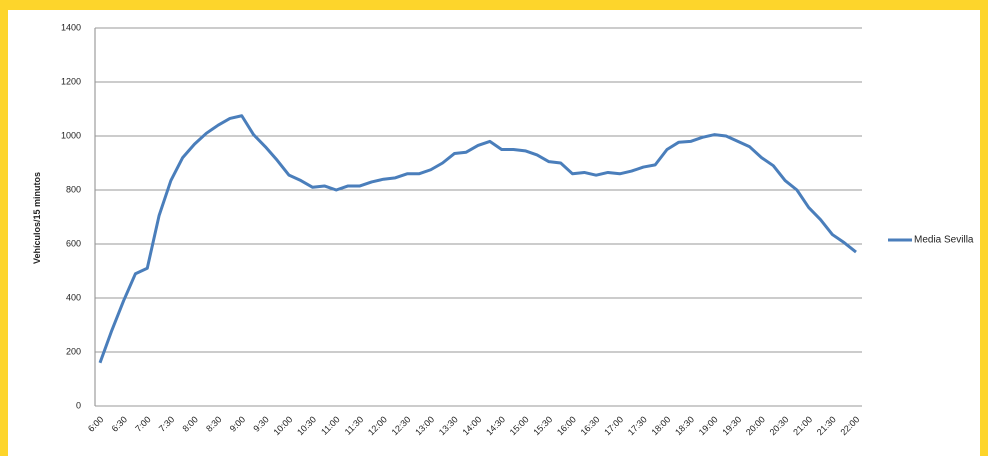 This screenshot has width=988, height=456. What do you see at coordinates (73, 351) in the screenshot?
I see `y-tick-label: 200` at bounding box center [73, 351].